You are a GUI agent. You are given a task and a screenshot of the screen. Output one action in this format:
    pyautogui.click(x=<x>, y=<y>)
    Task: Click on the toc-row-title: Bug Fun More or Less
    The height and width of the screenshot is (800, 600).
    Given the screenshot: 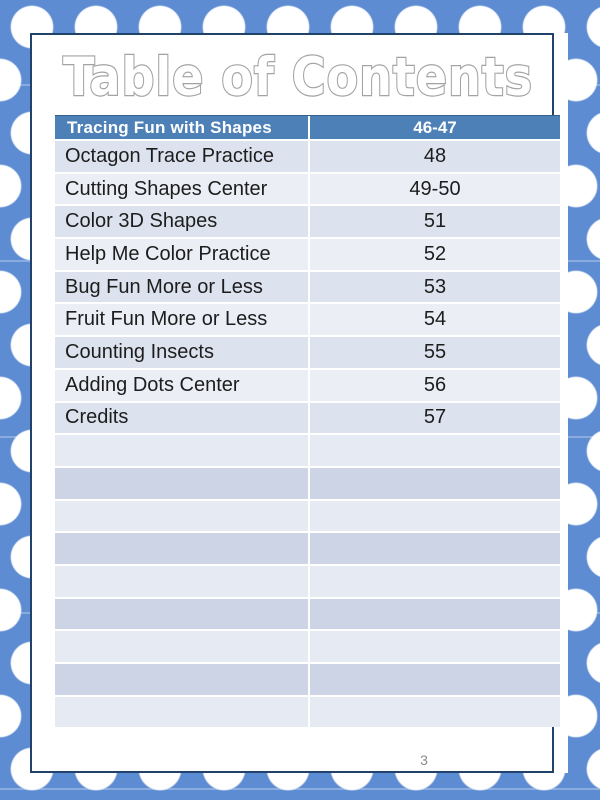 What is the action you would take?
    pyautogui.click(x=164, y=286)
    